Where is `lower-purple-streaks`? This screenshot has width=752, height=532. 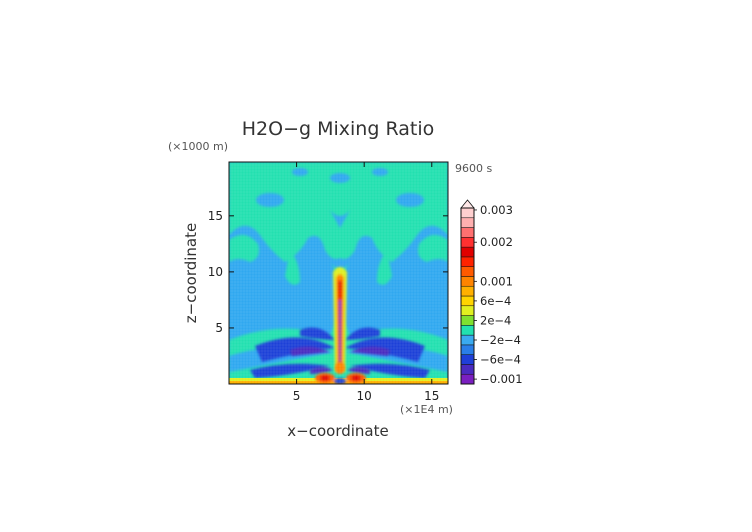
lower-purple-streaks is located at coordinates (340, 360).